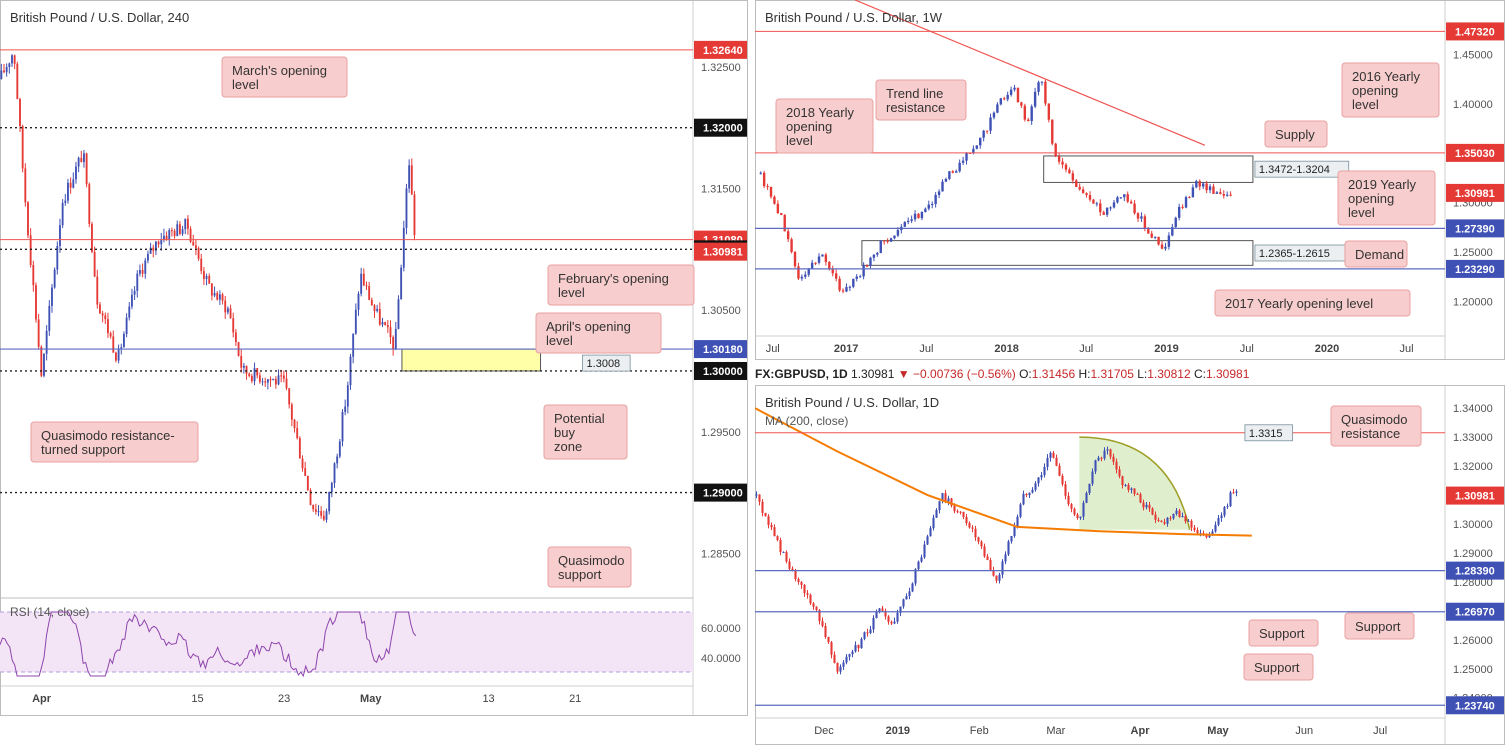 This screenshot has height=745, width=1505. What do you see at coordinates (346, 642) in the screenshot?
I see `rsi-band` at bounding box center [346, 642].